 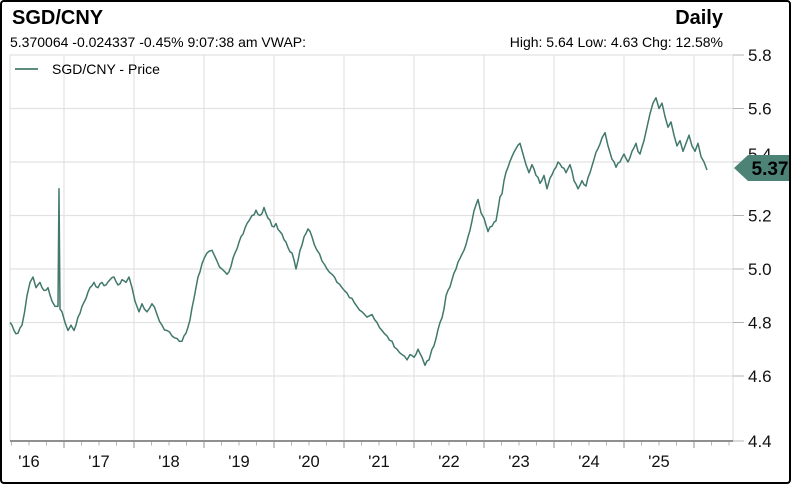 I want to click on x-axis-label: '18, so click(x=169, y=462).